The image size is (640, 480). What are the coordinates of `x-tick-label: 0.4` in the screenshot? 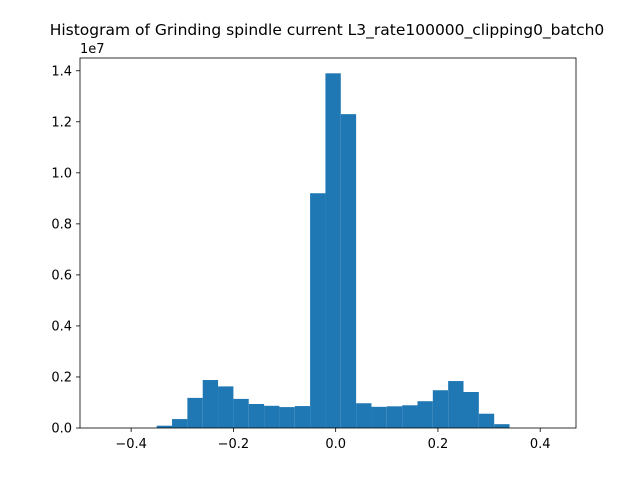 It's located at (540, 444).